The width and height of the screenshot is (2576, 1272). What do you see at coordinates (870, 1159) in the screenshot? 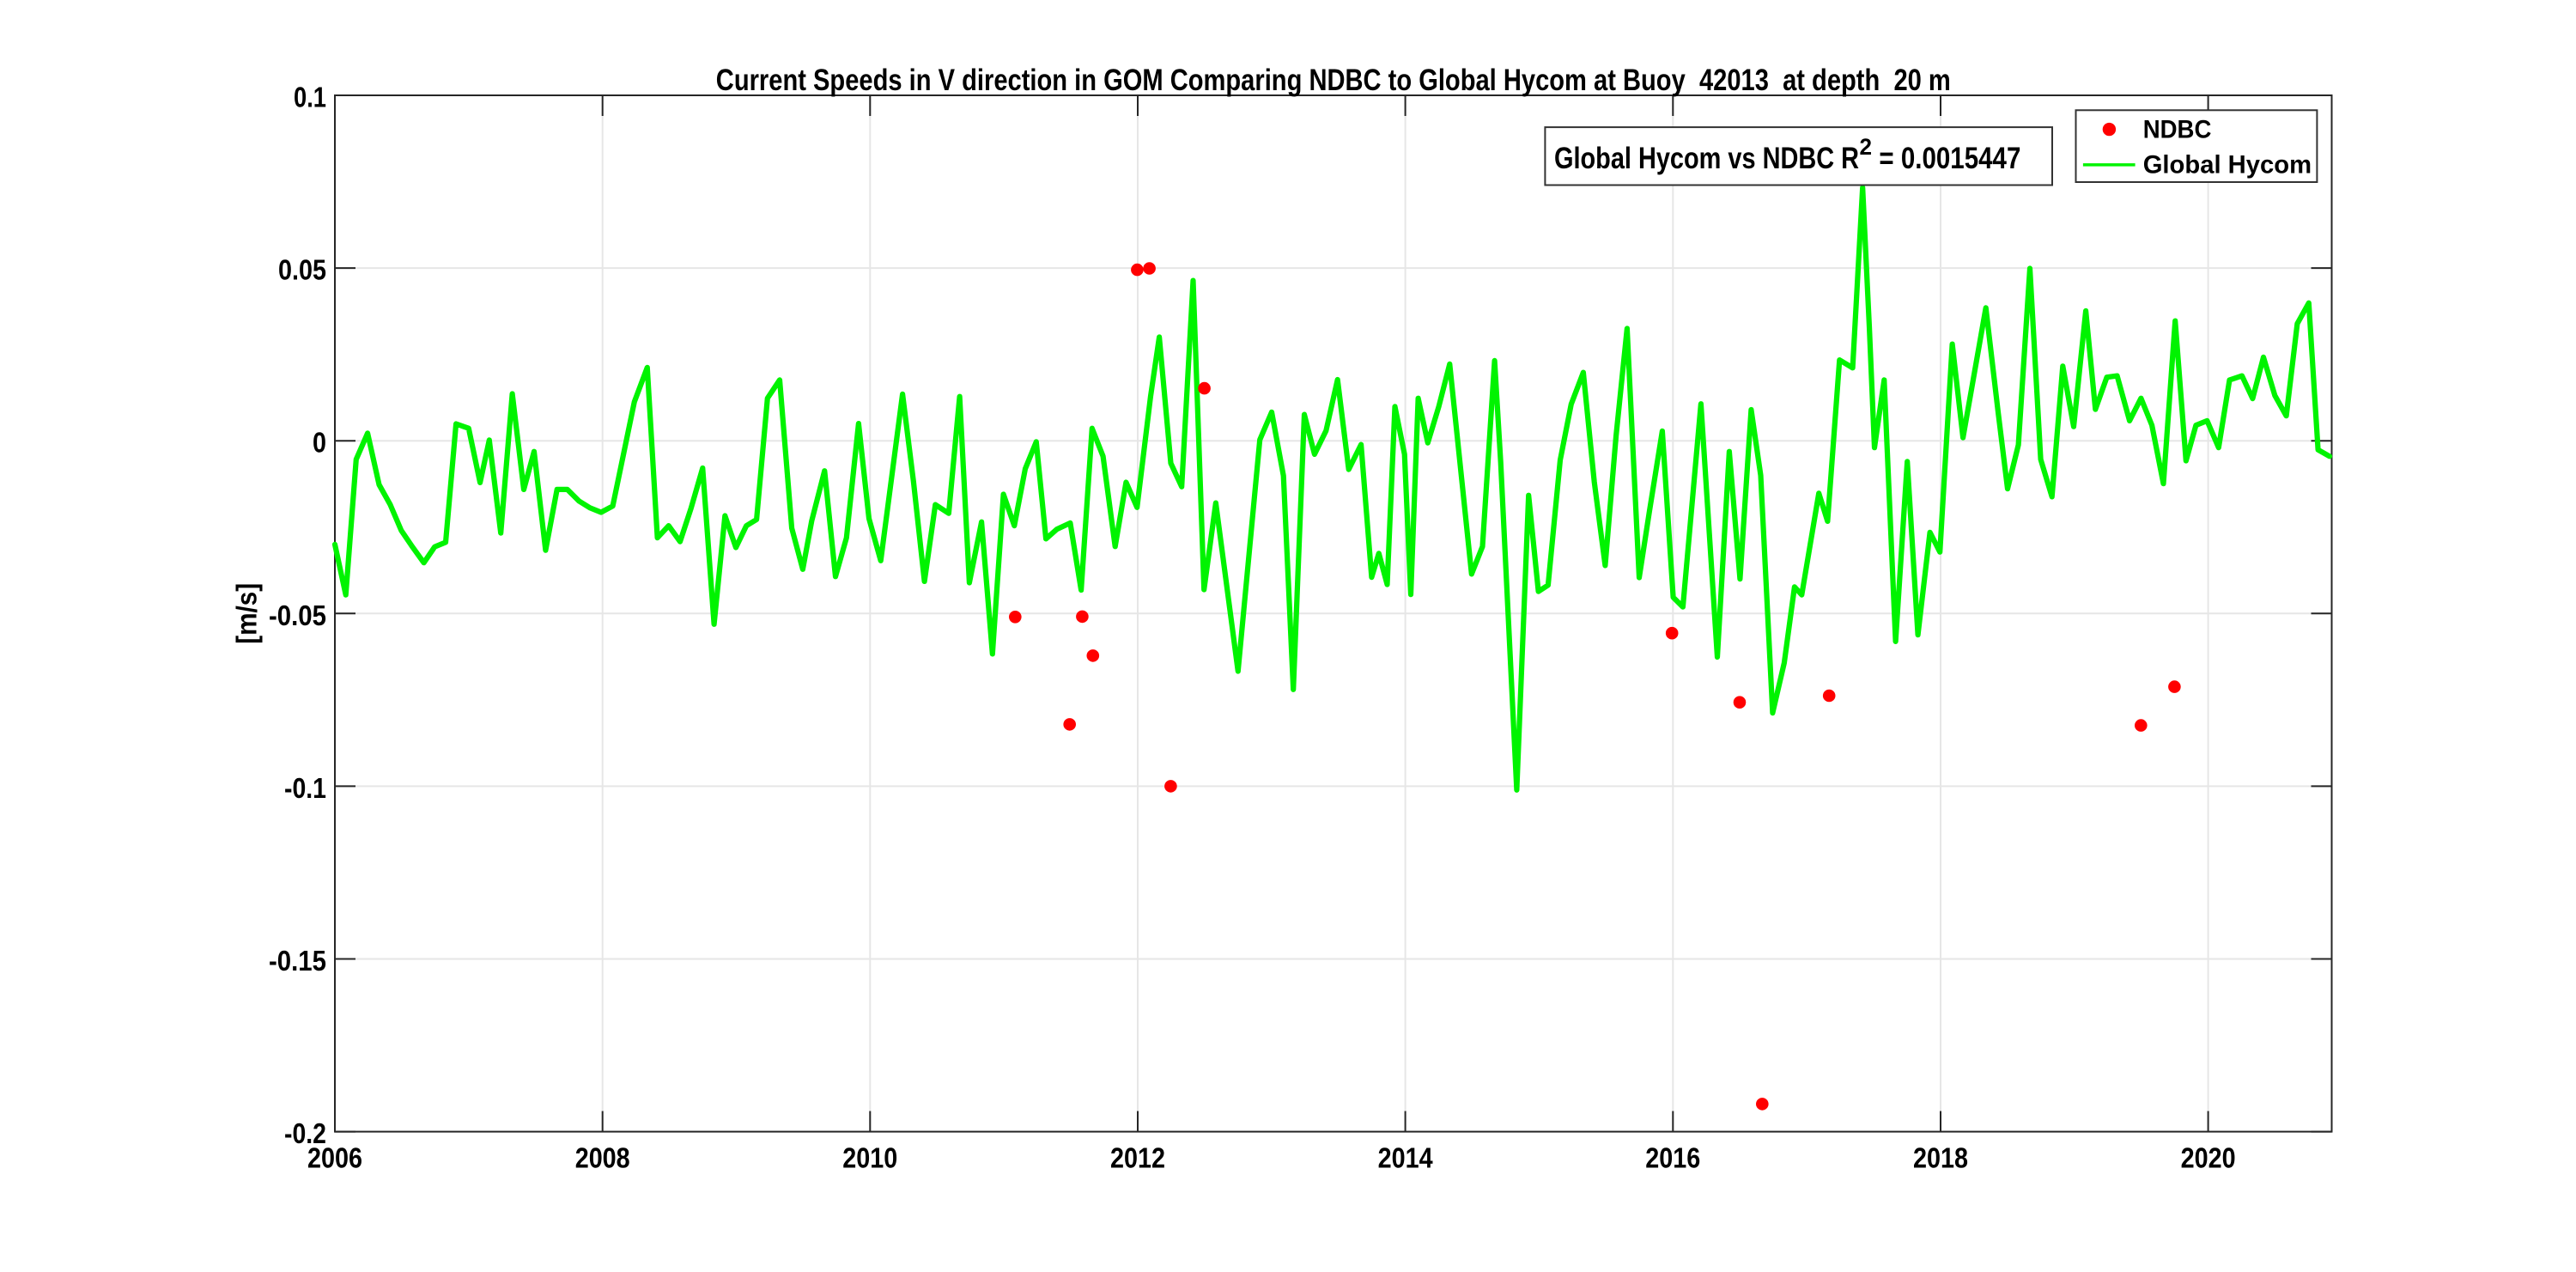
I see `svg-text: 2010` at bounding box center [870, 1159].